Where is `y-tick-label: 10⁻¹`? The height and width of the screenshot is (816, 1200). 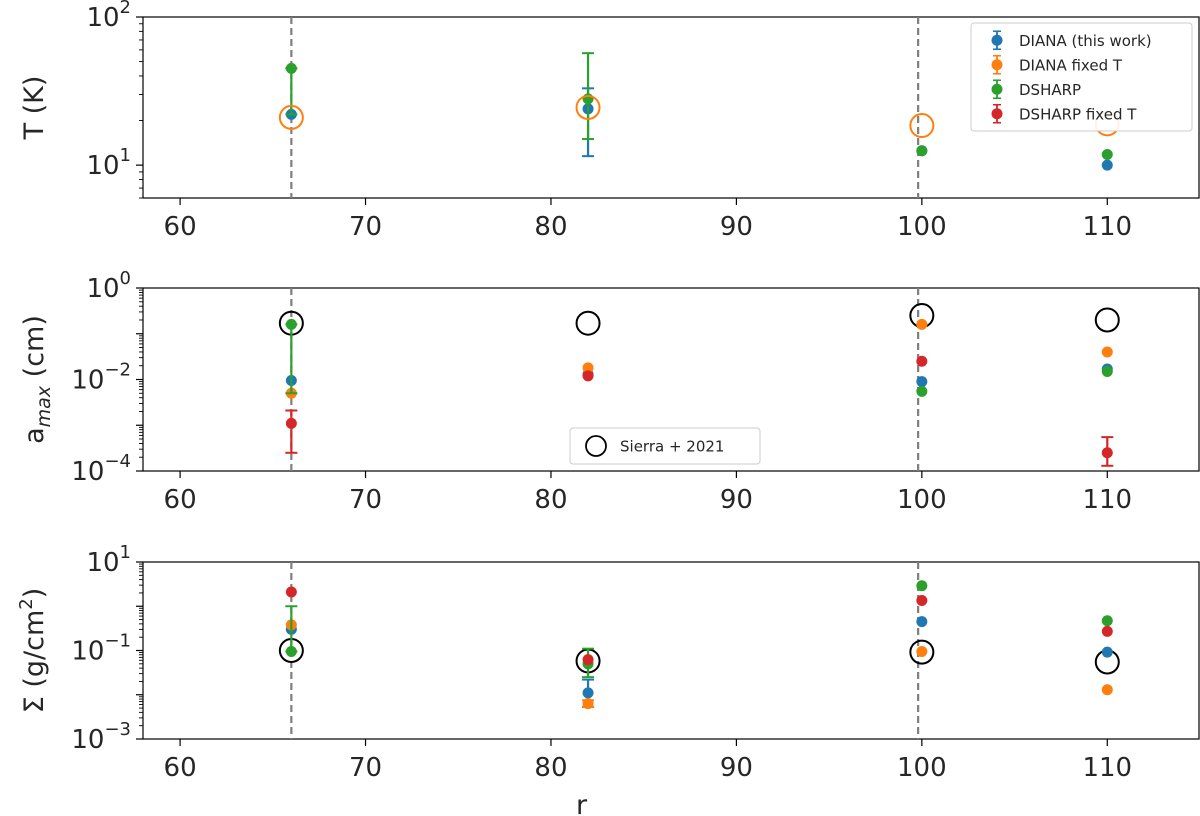 y-tick-label: 10⁻¹ is located at coordinates (101, 649).